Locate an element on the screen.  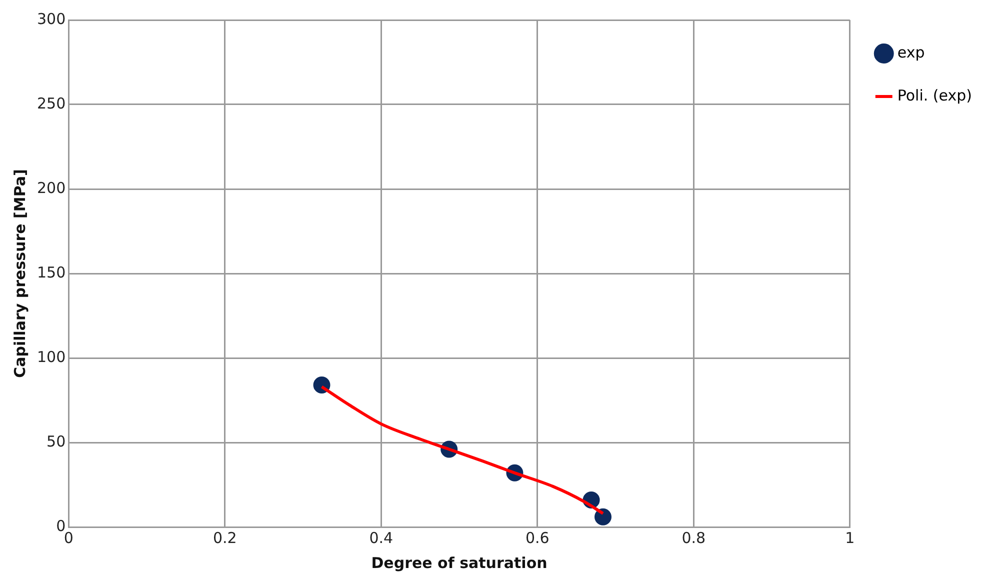
x-tick-label: 1 is located at coordinates (850, 537).